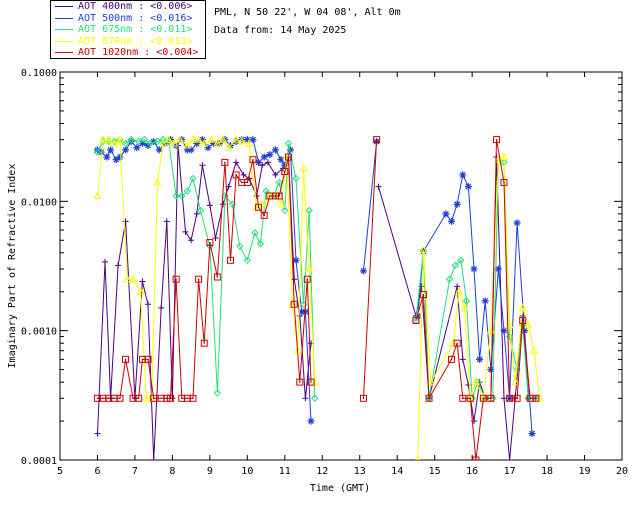 Image resolution: width=640 pixels, height=512 pixels. I want to click on x-tick-label: 12, so click(322, 471).